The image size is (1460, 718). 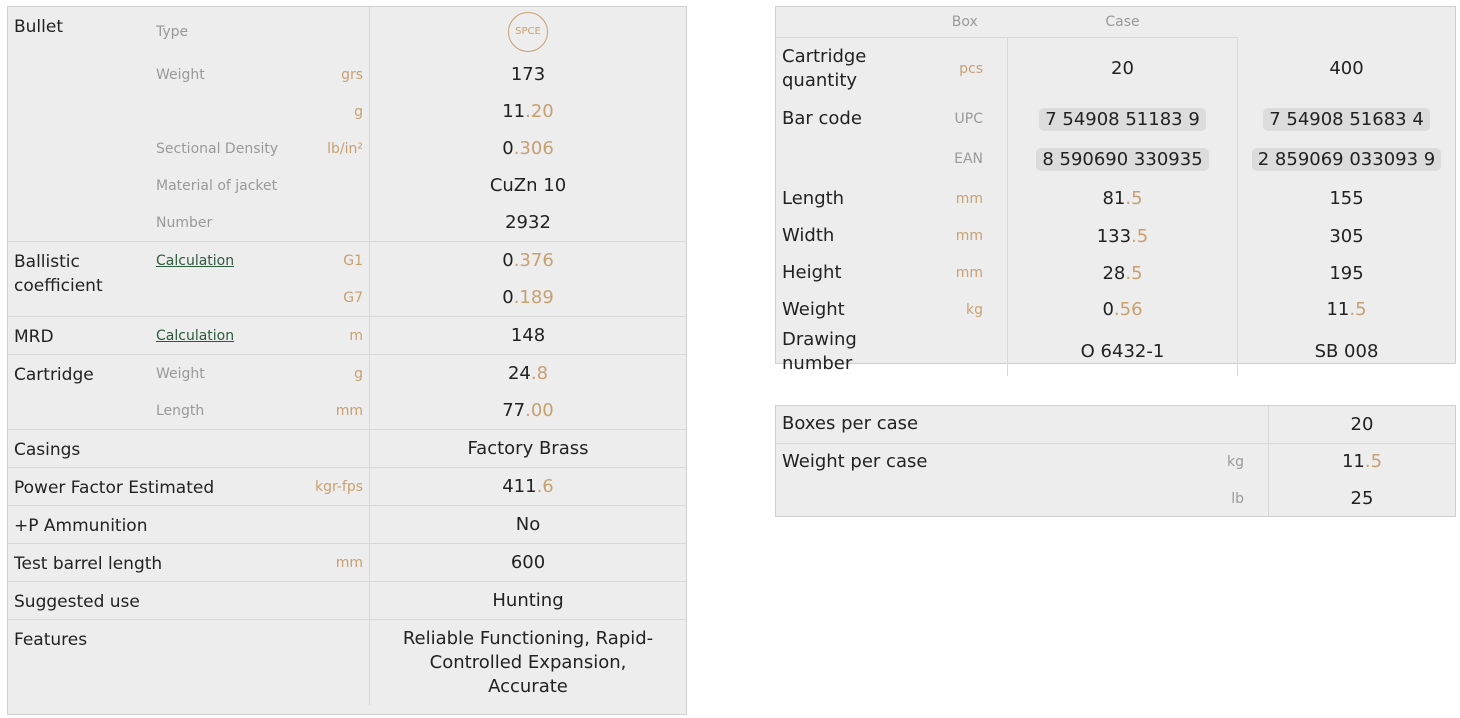 I want to click on spec-row: mm 600, so click(x=488, y=562).